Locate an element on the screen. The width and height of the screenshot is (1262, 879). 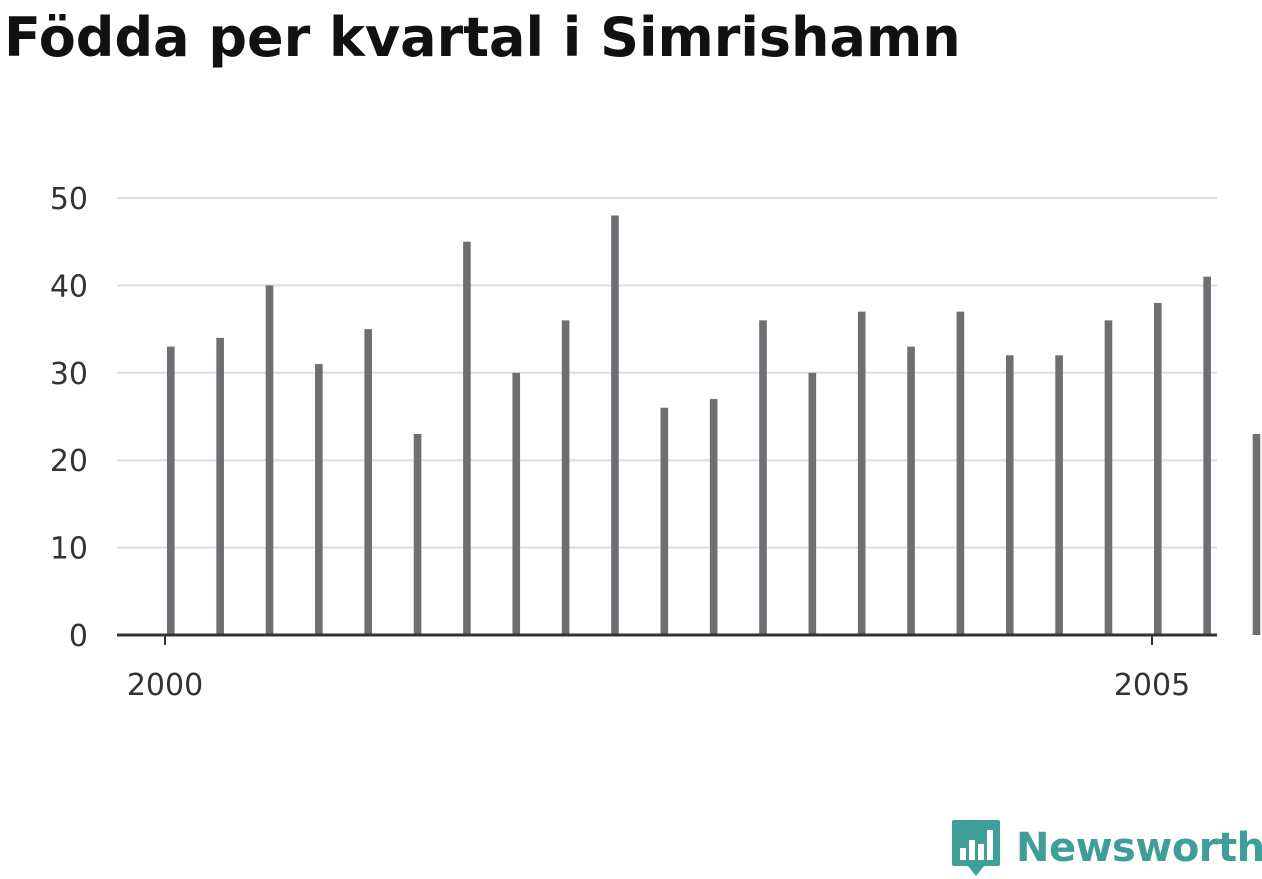
y-axis-ticks: 0 10 20 30 40 50 is located at coordinates (69, 418).